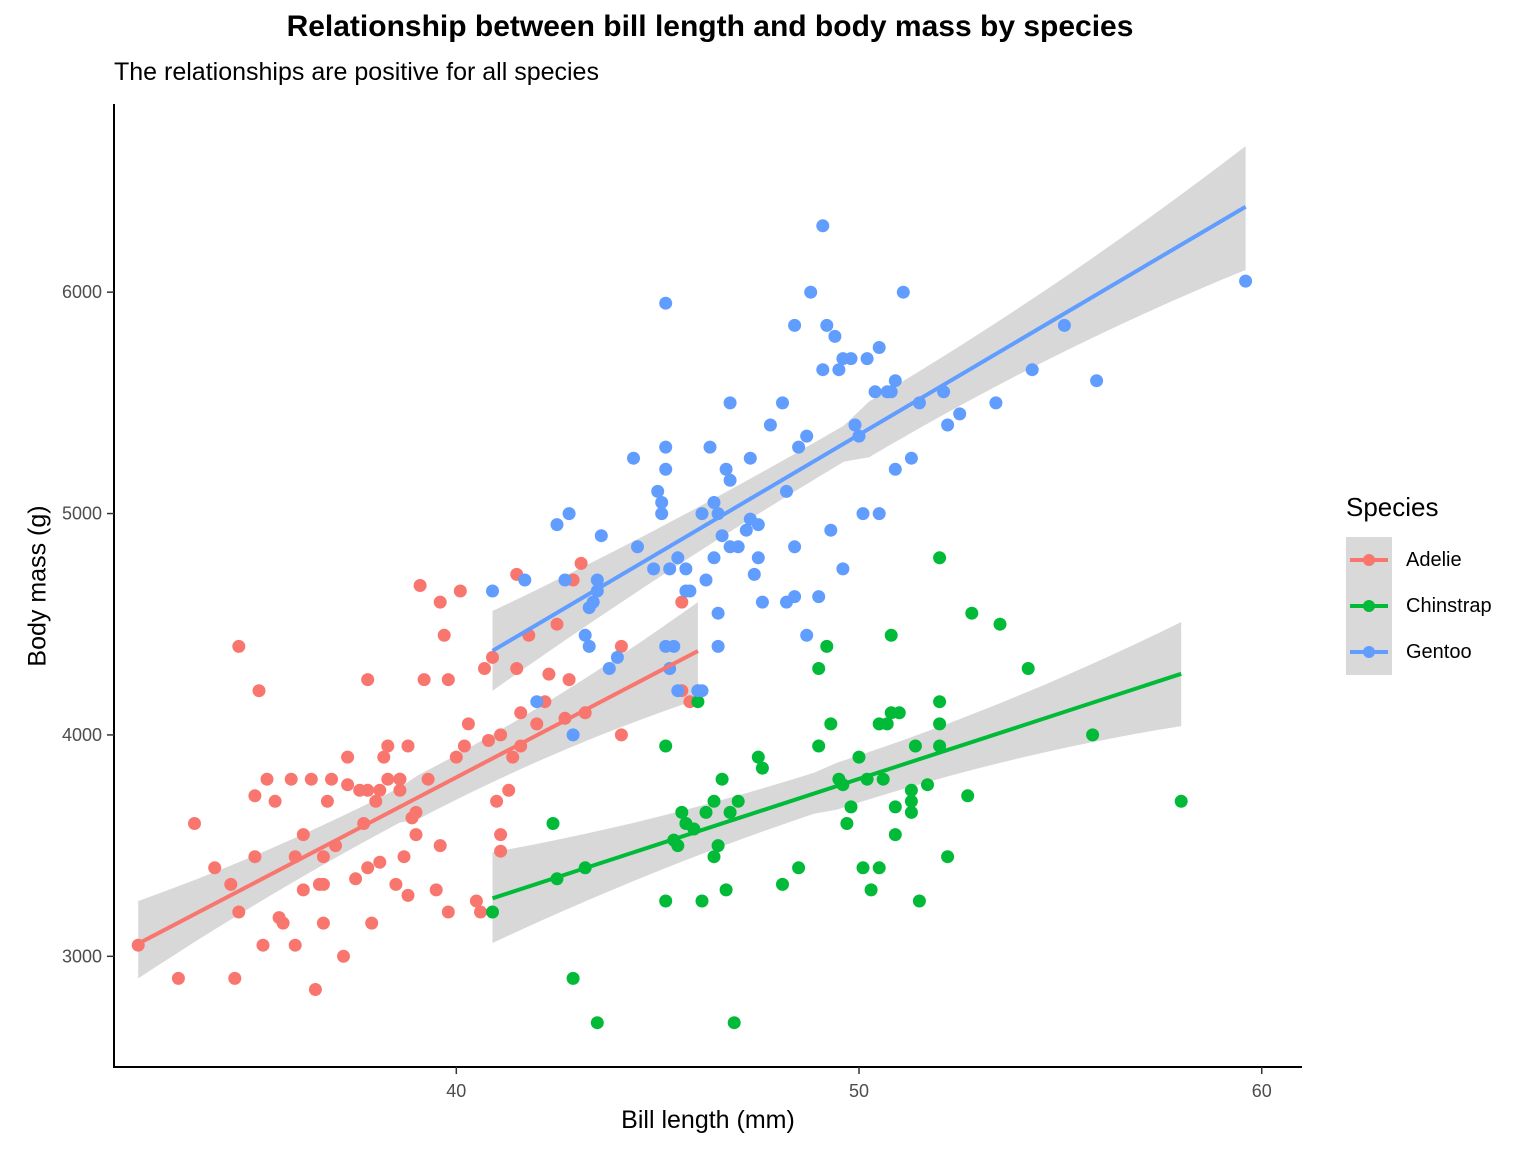  Describe the element at coordinates (1369, 606) in the screenshot. I see `legend-key-chinstrap` at that location.